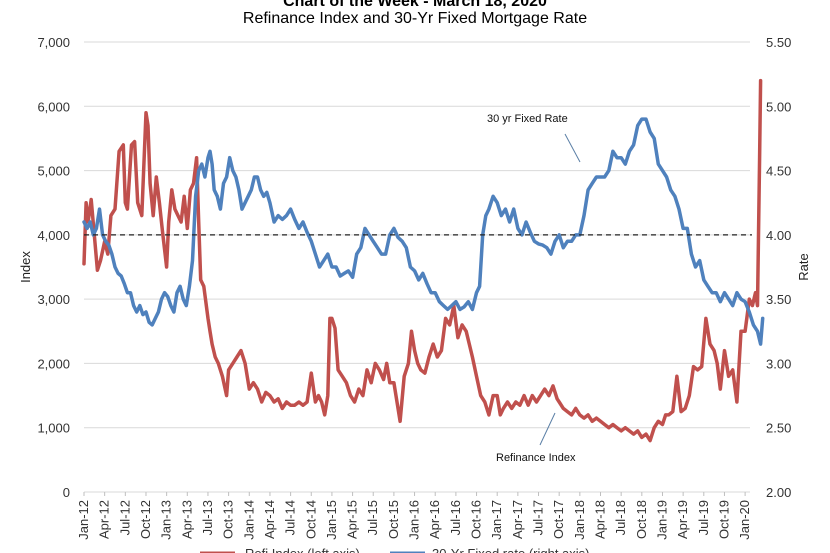  I want to click on right-tick-label: 5.50, so click(778, 42).